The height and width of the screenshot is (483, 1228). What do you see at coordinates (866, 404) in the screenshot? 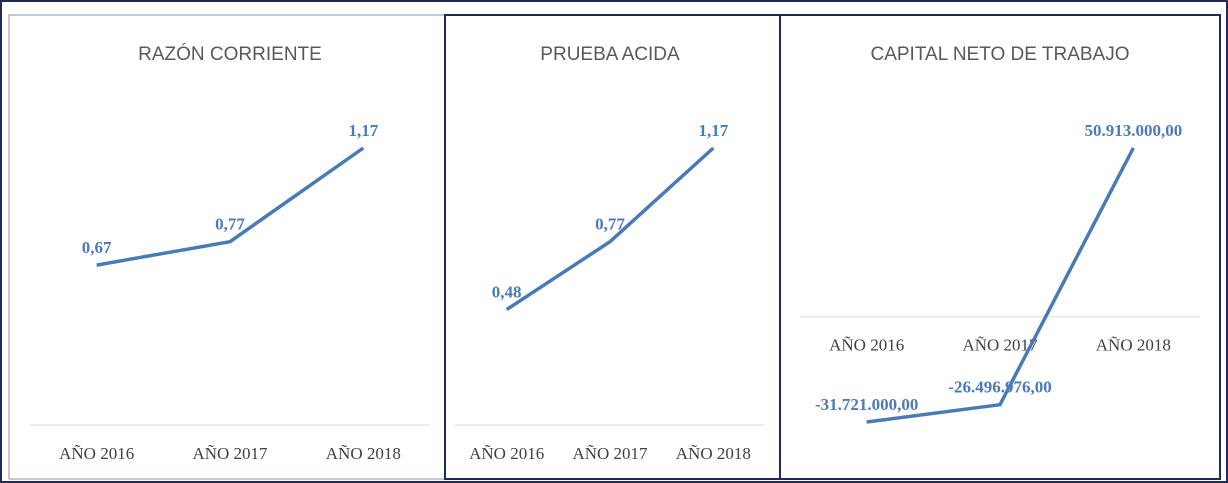
I see `data-label: -31.721.000,00` at bounding box center [866, 404].